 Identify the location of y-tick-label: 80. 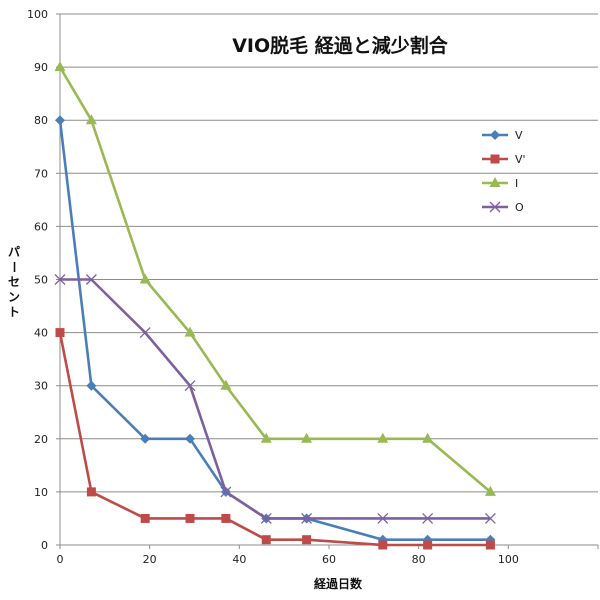
(41, 120).